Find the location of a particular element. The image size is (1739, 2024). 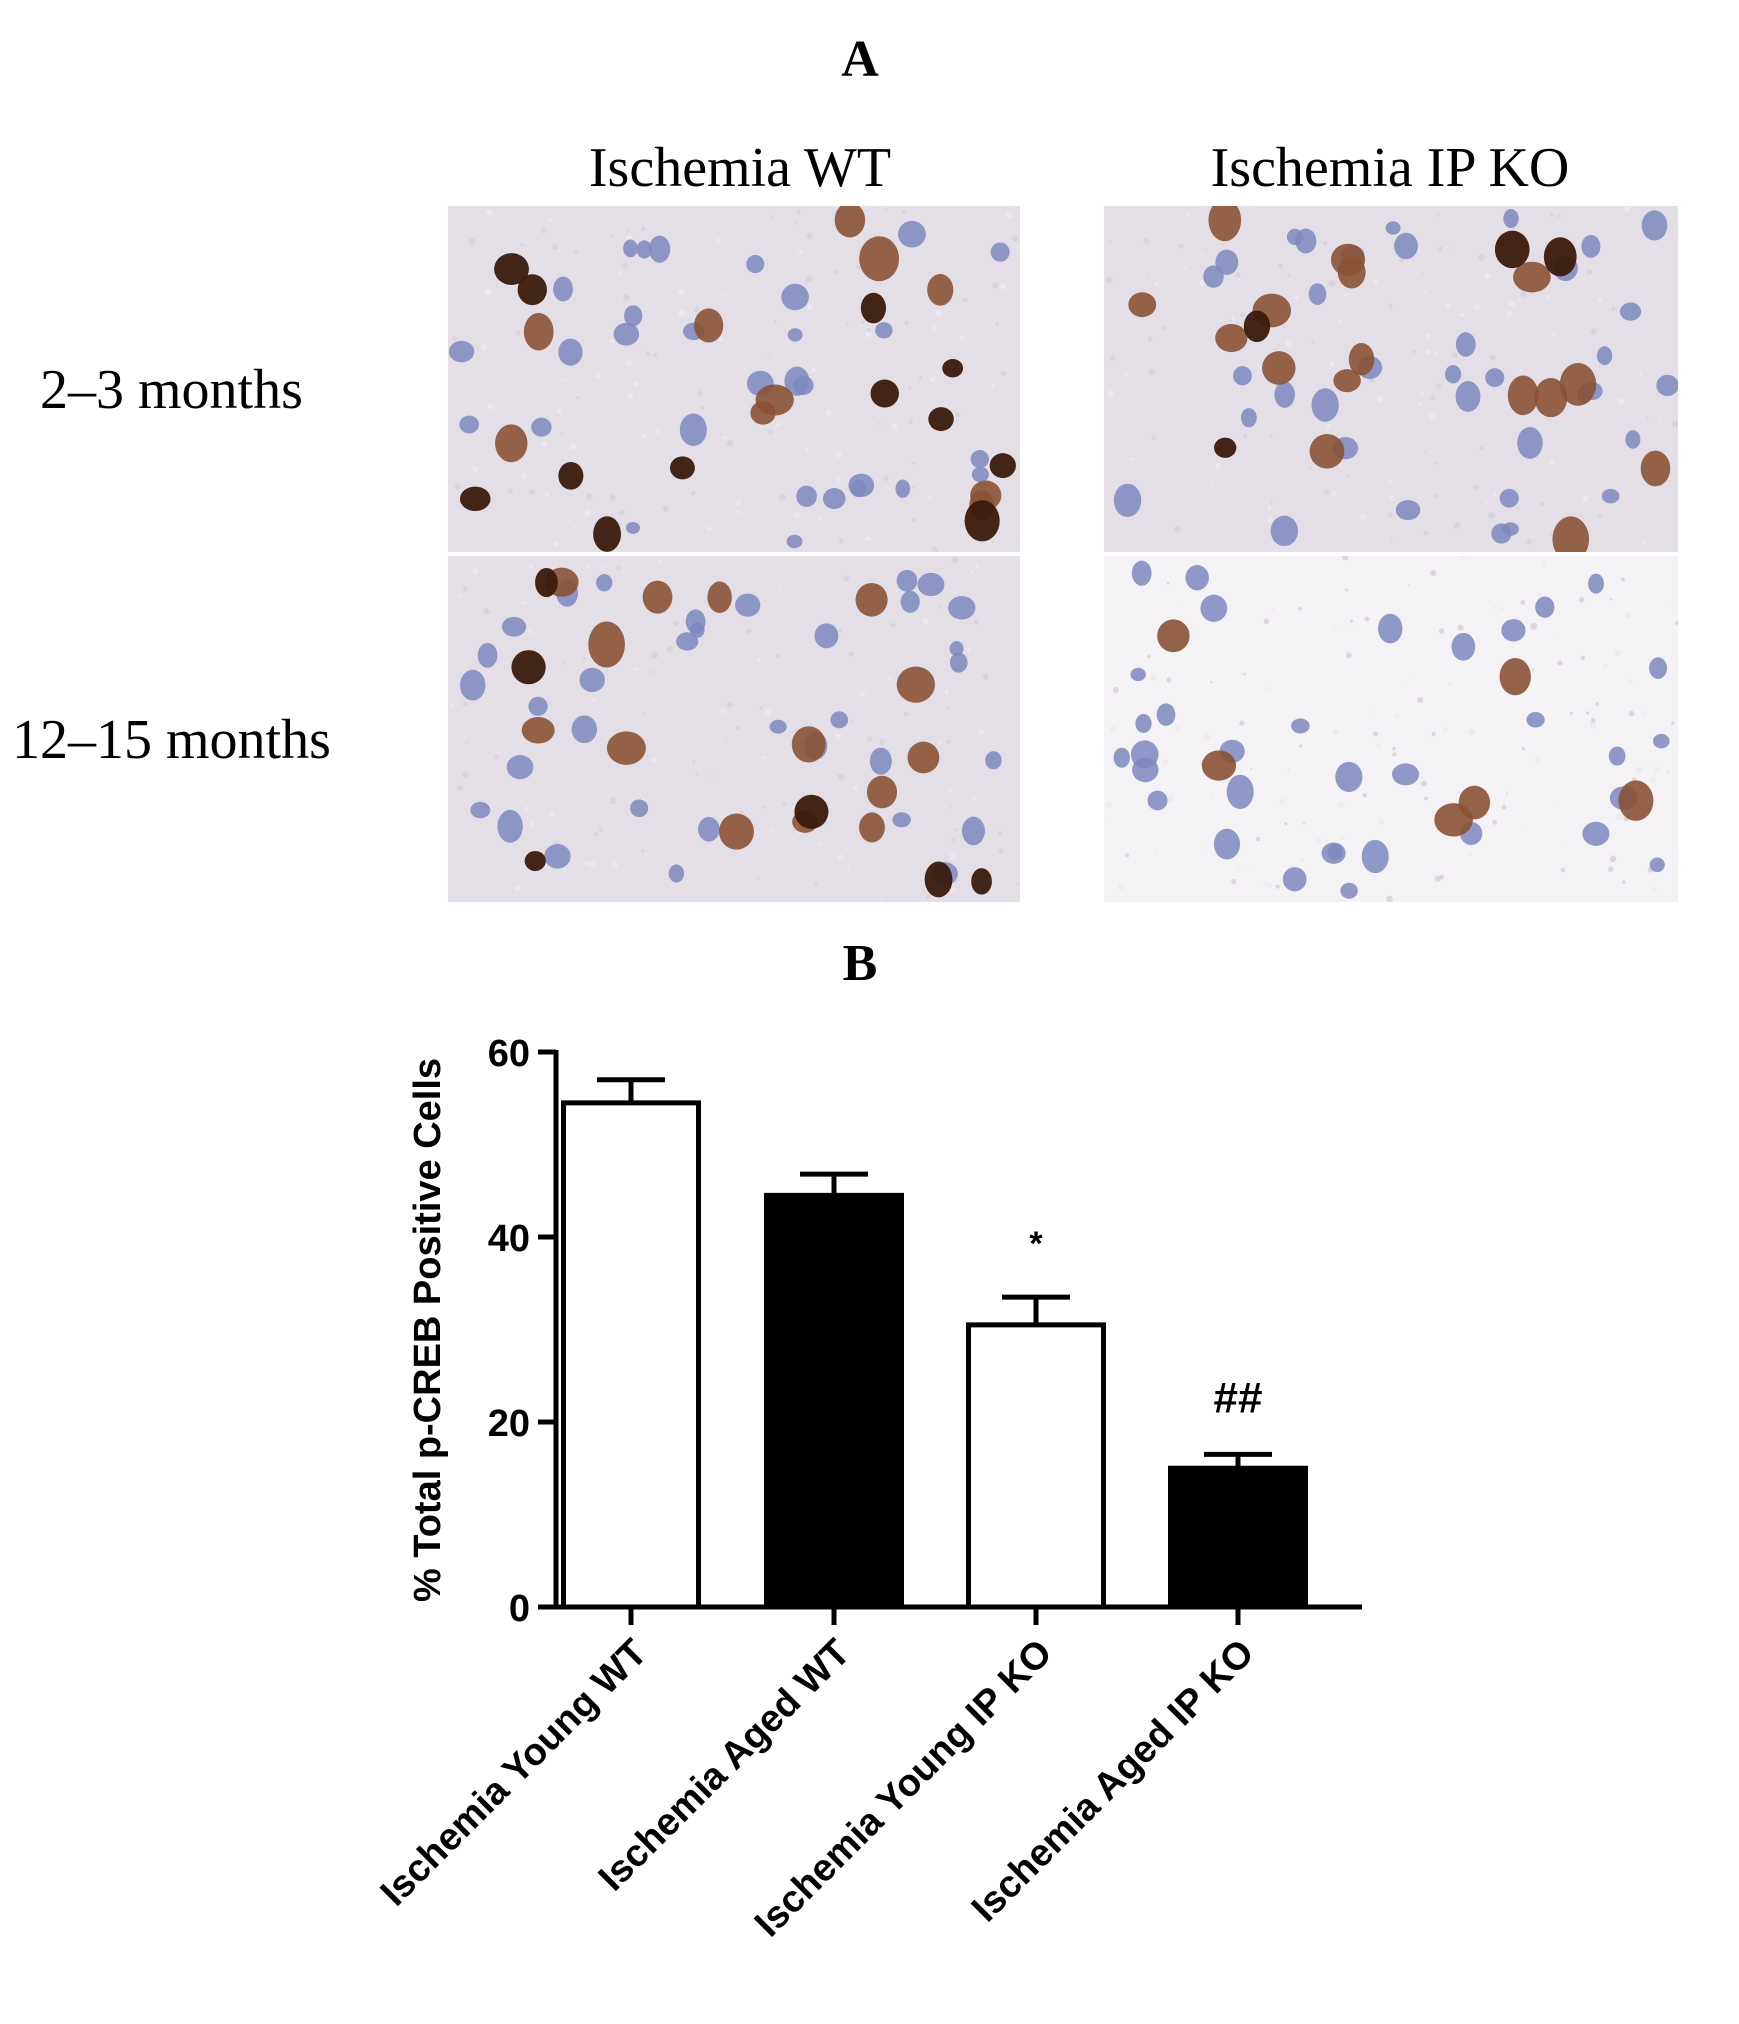

y-tick-label: 0 is located at coordinates (519, 1609).